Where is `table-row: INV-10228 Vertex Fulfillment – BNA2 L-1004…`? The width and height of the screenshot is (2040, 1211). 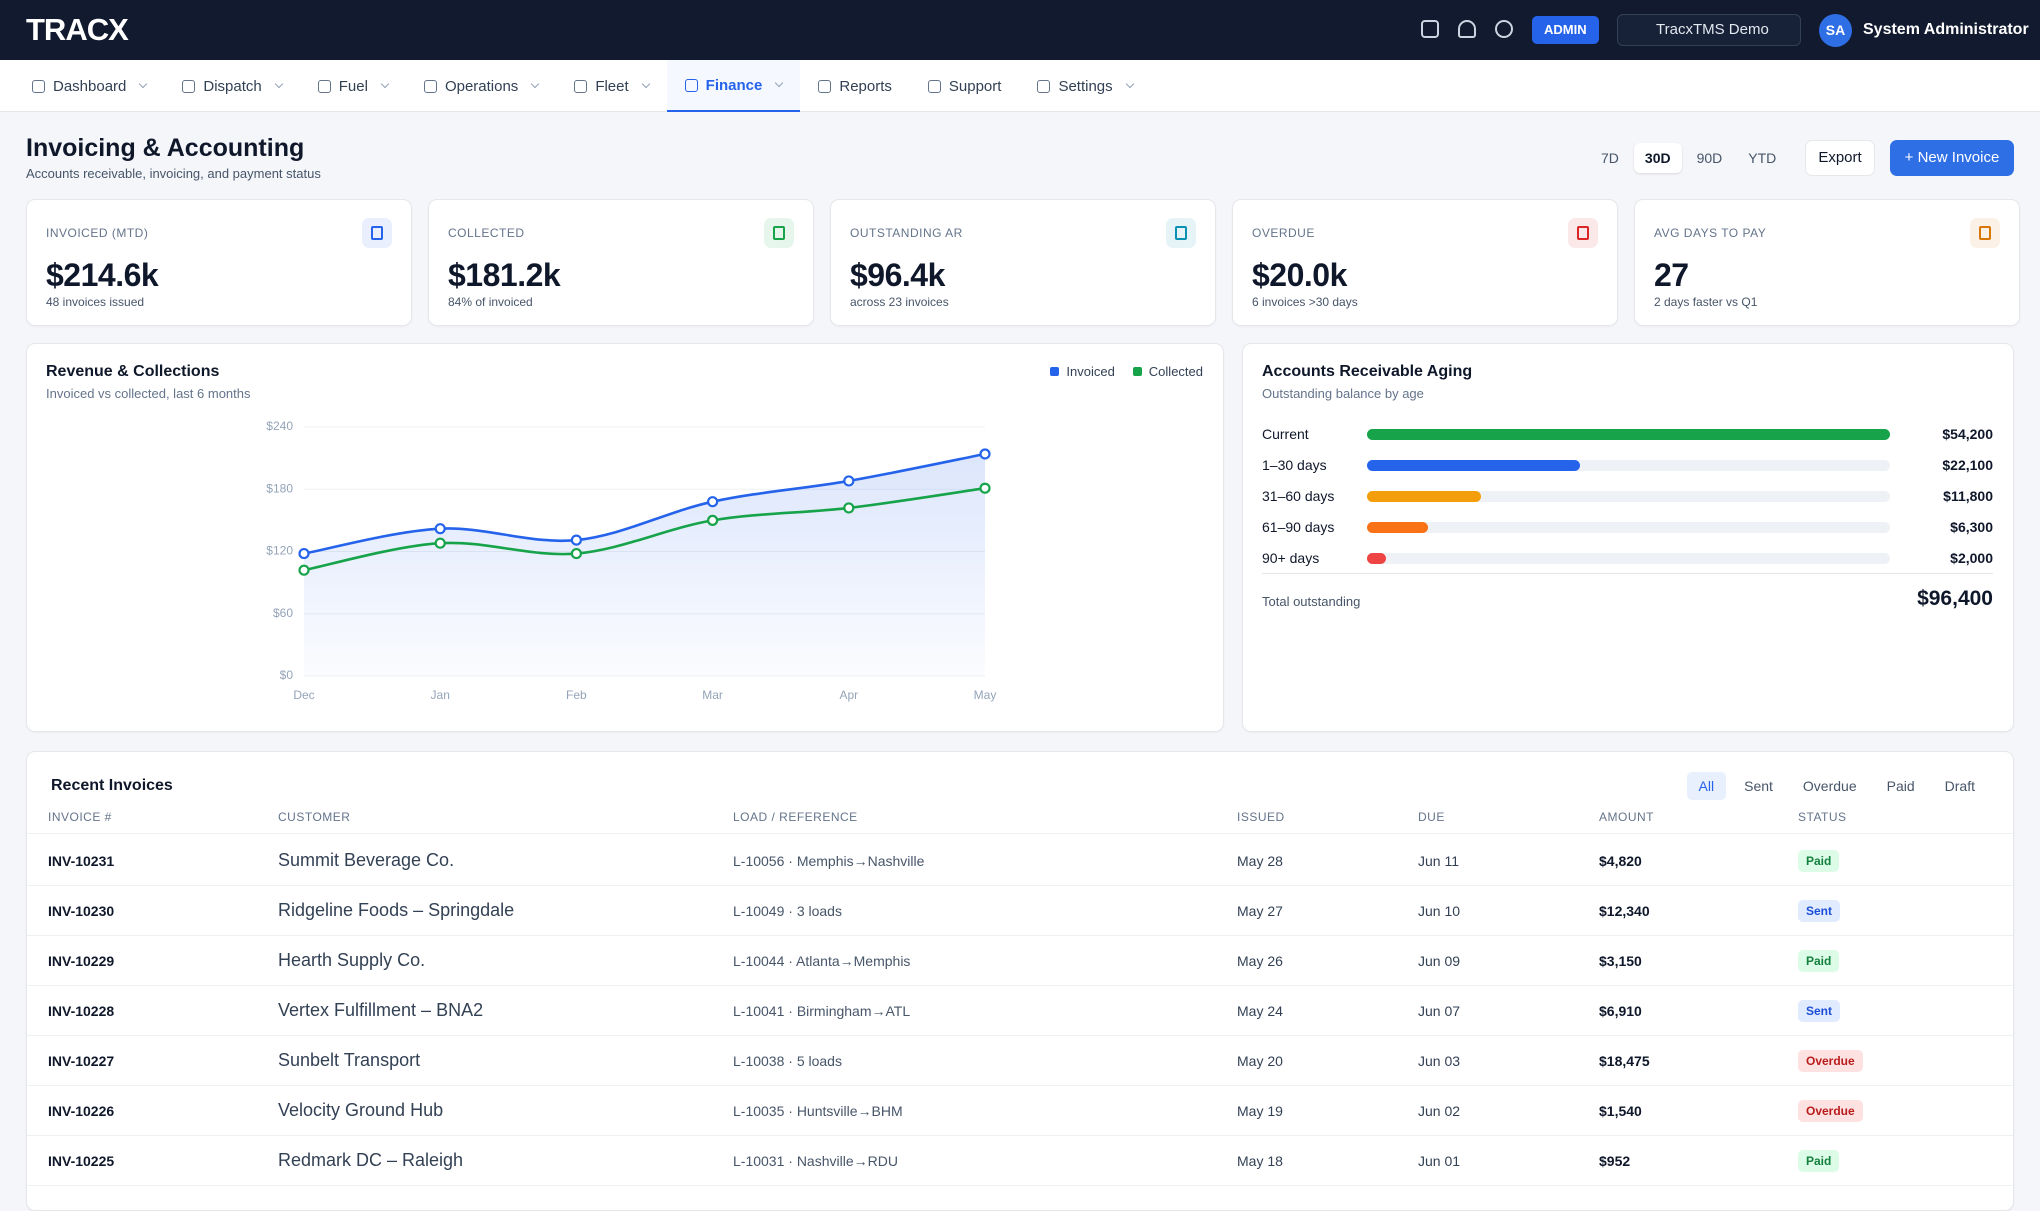
table-row: INV-10228 Vertex Fulfillment – BNA2 L-1004… is located at coordinates (1020, 1011).